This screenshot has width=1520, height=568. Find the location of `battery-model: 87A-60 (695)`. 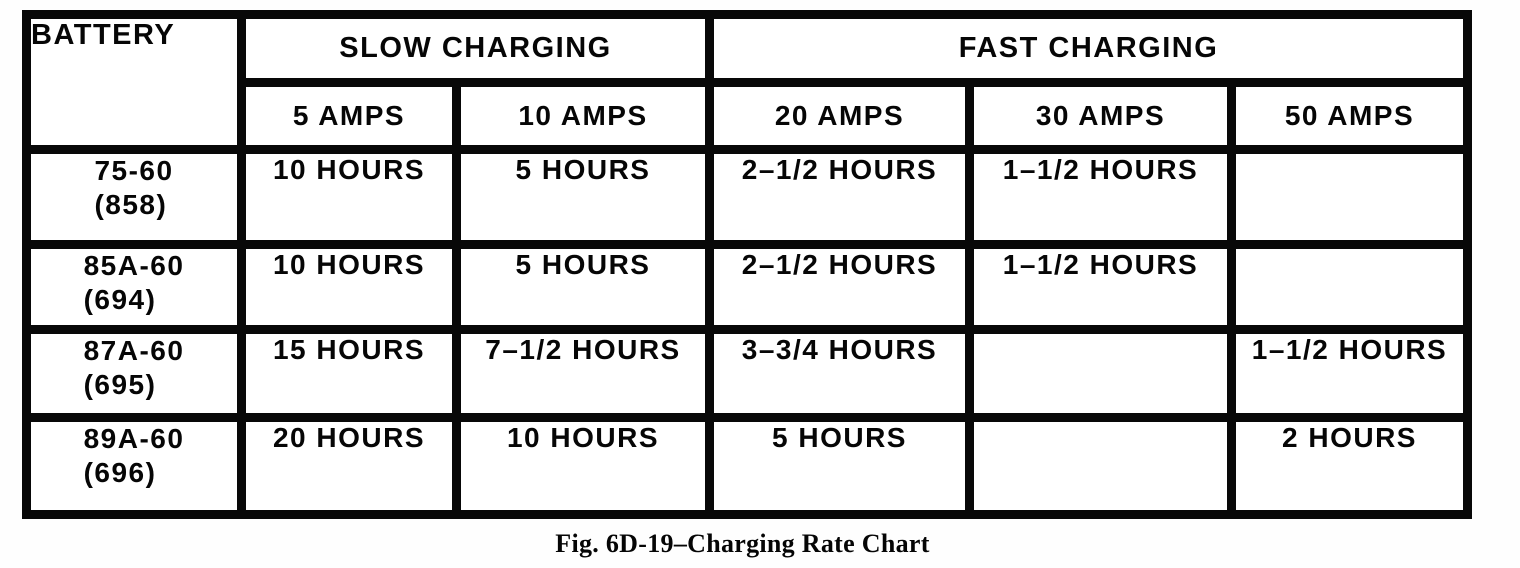

battery-model: 87A-60 (695) is located at coordinates (134, 367).